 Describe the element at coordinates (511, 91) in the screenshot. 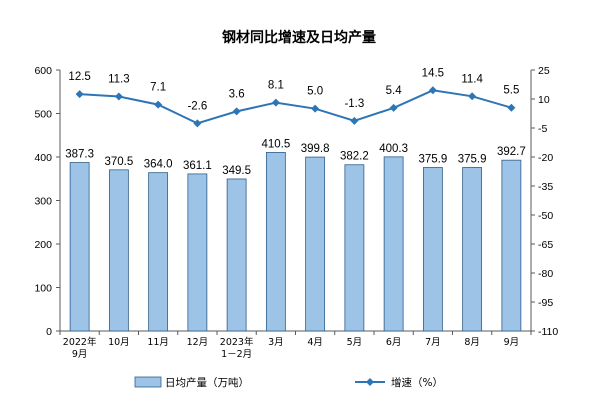

I see `line-value-label: 5.5` at that location.